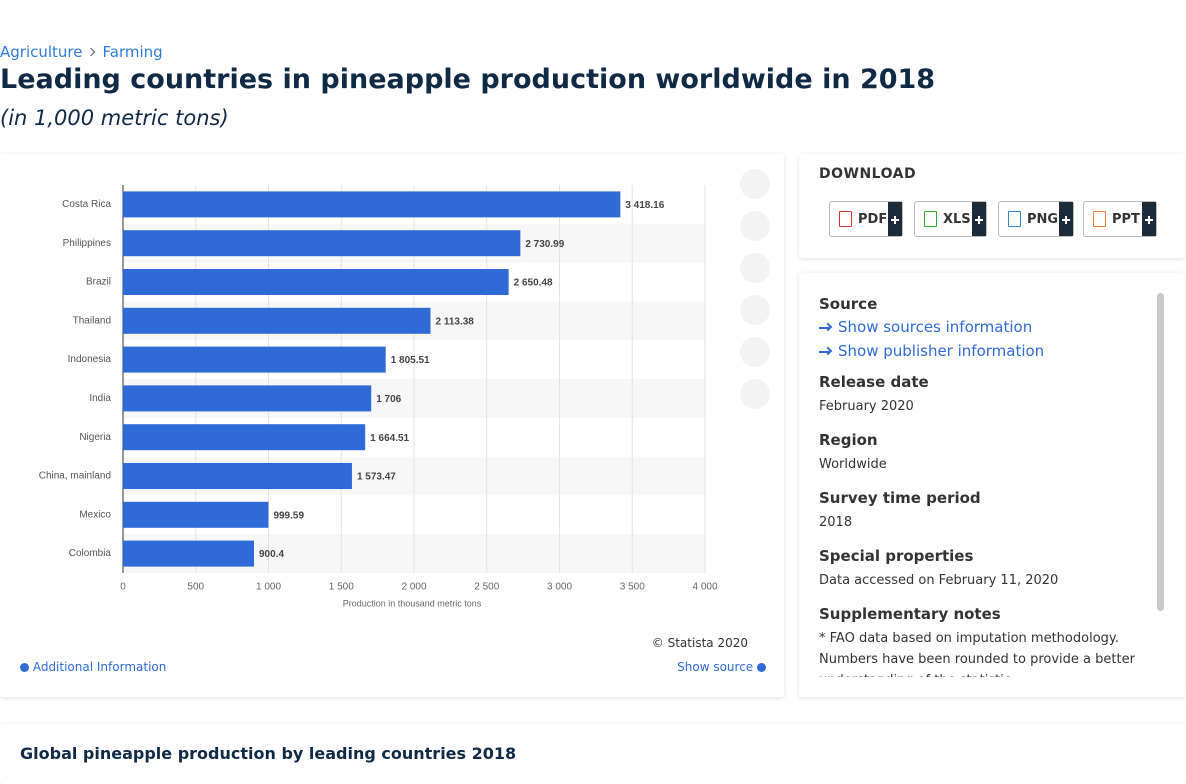 The image size is (1186, 784). What do you see at coordinates (755, 352) in the screenshot?
I see `cite-button` at bounding box center [755, 352].